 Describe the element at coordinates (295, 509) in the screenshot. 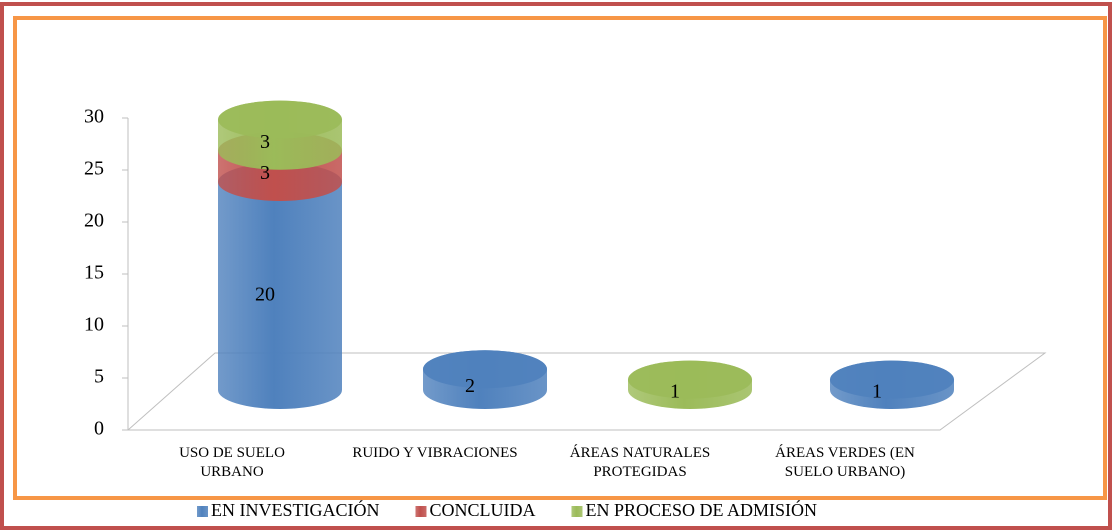

I see `legend-label: EN INVESTIGACIÓN` at that location.